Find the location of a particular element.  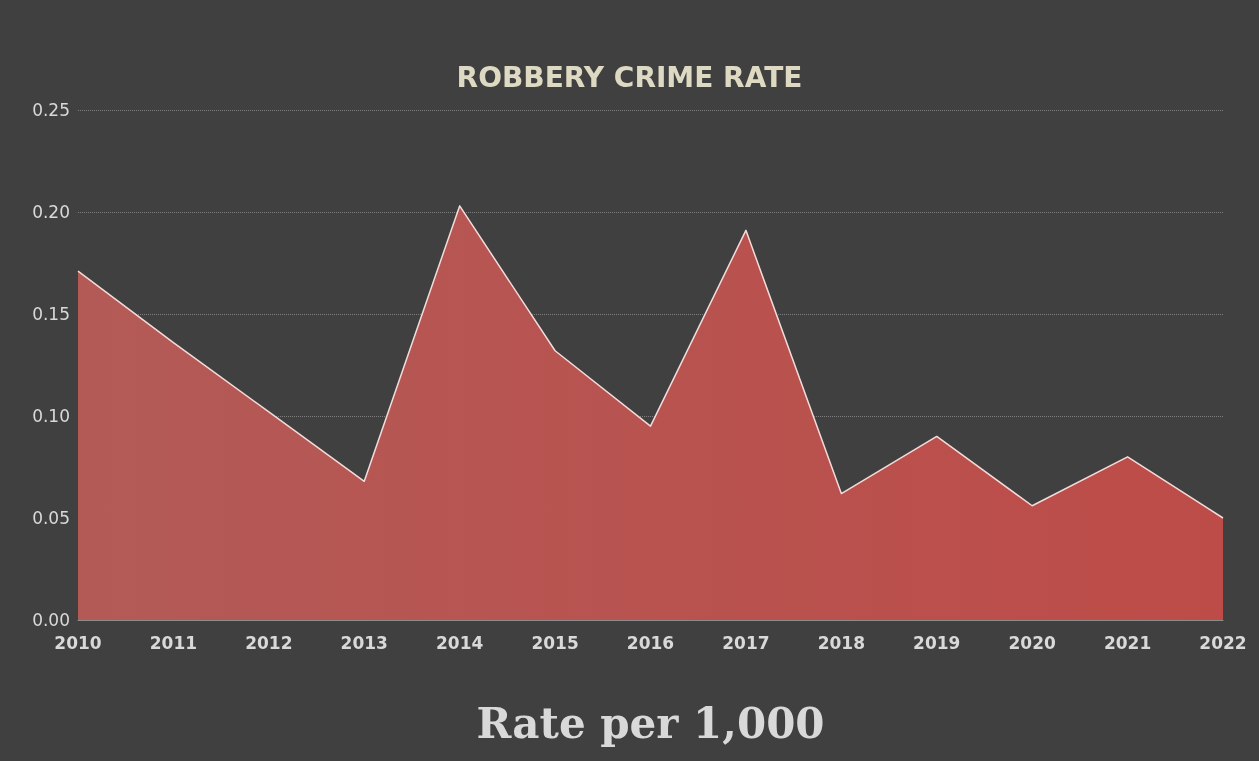

y-tick-label: 0.10 is located at coordinates (51, 416).